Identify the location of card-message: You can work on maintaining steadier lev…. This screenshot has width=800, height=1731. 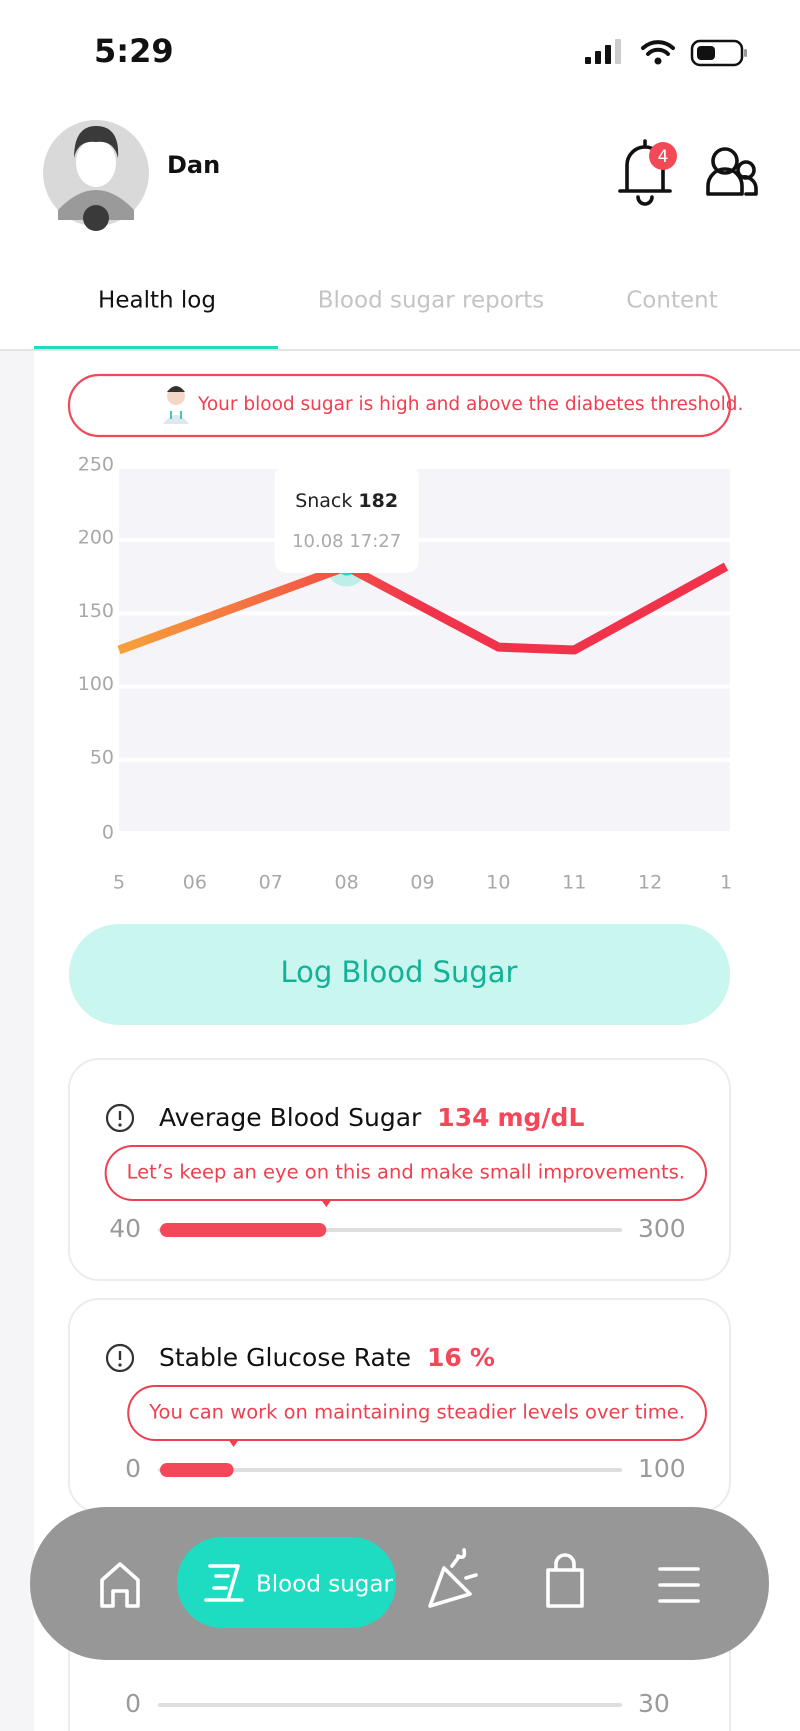
(416, 1412).